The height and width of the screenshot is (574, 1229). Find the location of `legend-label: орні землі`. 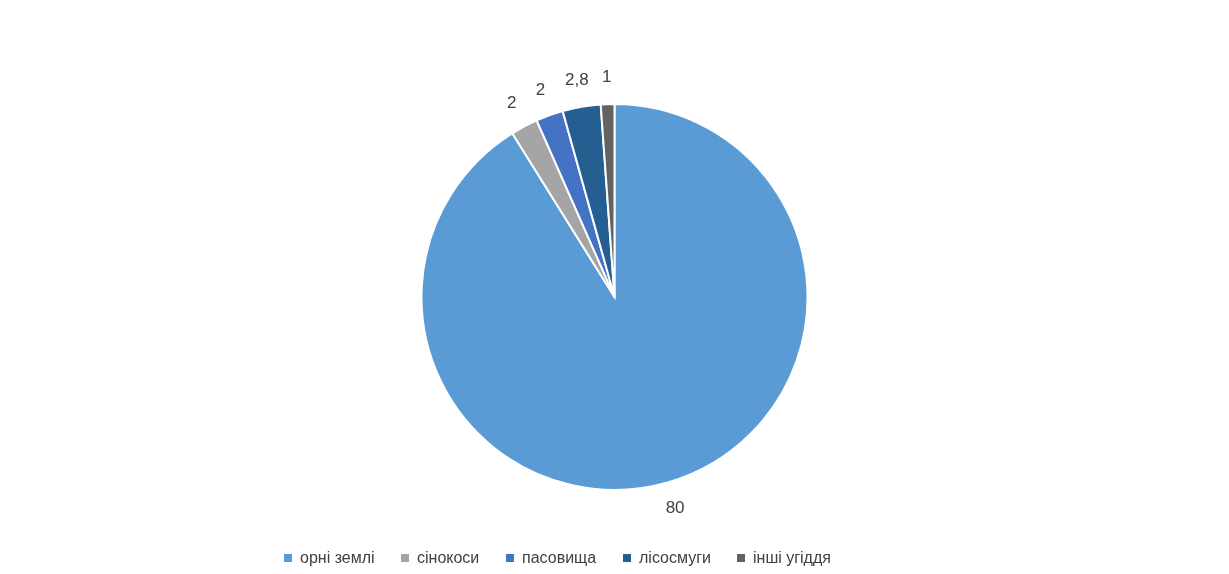

legend-label: орні землі is located at coordinates (337, 557).